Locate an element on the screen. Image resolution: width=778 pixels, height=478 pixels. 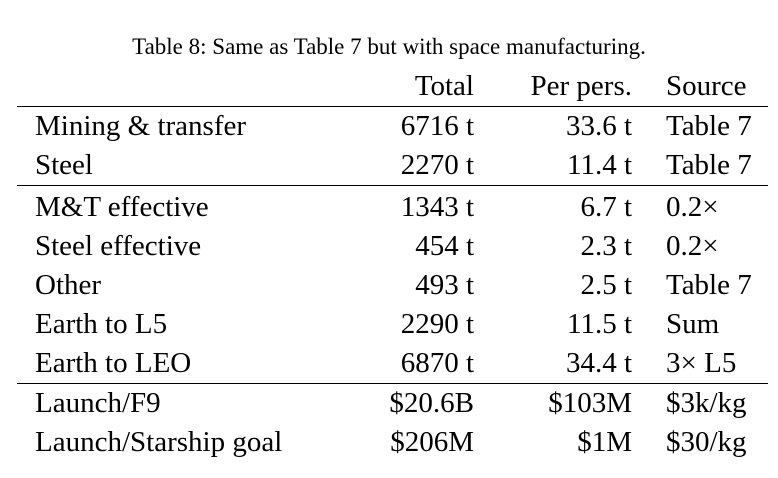
table-header-row: Total Per pers. Source is located at coordinates (392, 86).